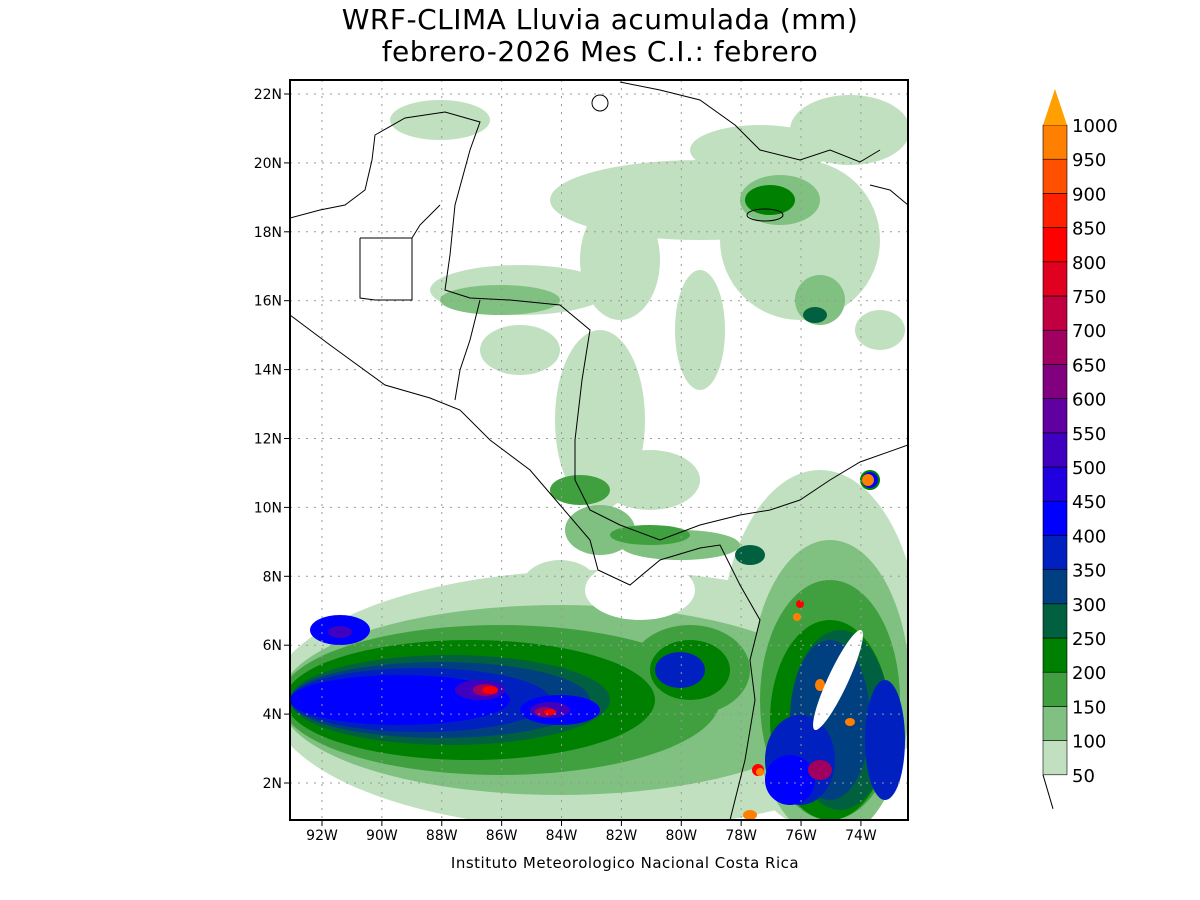  Describe the element at coordinates (1089, 263) in the screenshot. I see `colorbar-label: 800` at that location.